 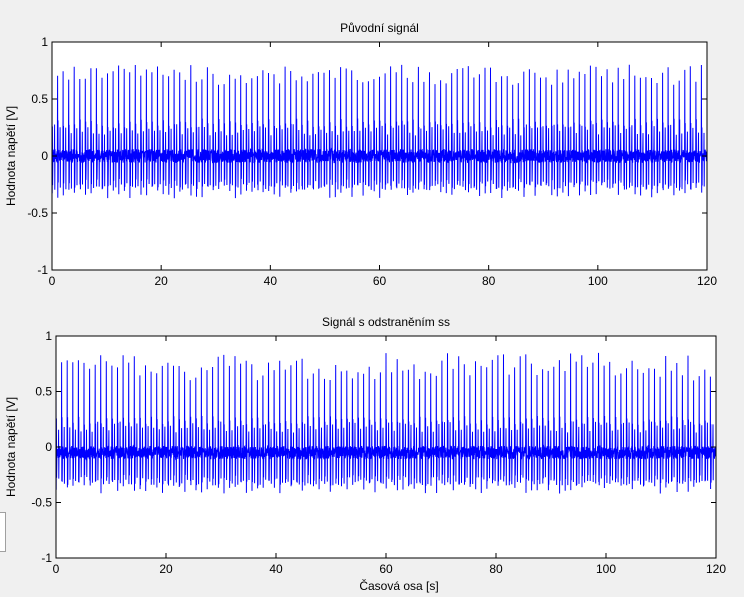 I want to click on side-panel-edge, so click(x=3, y=532).